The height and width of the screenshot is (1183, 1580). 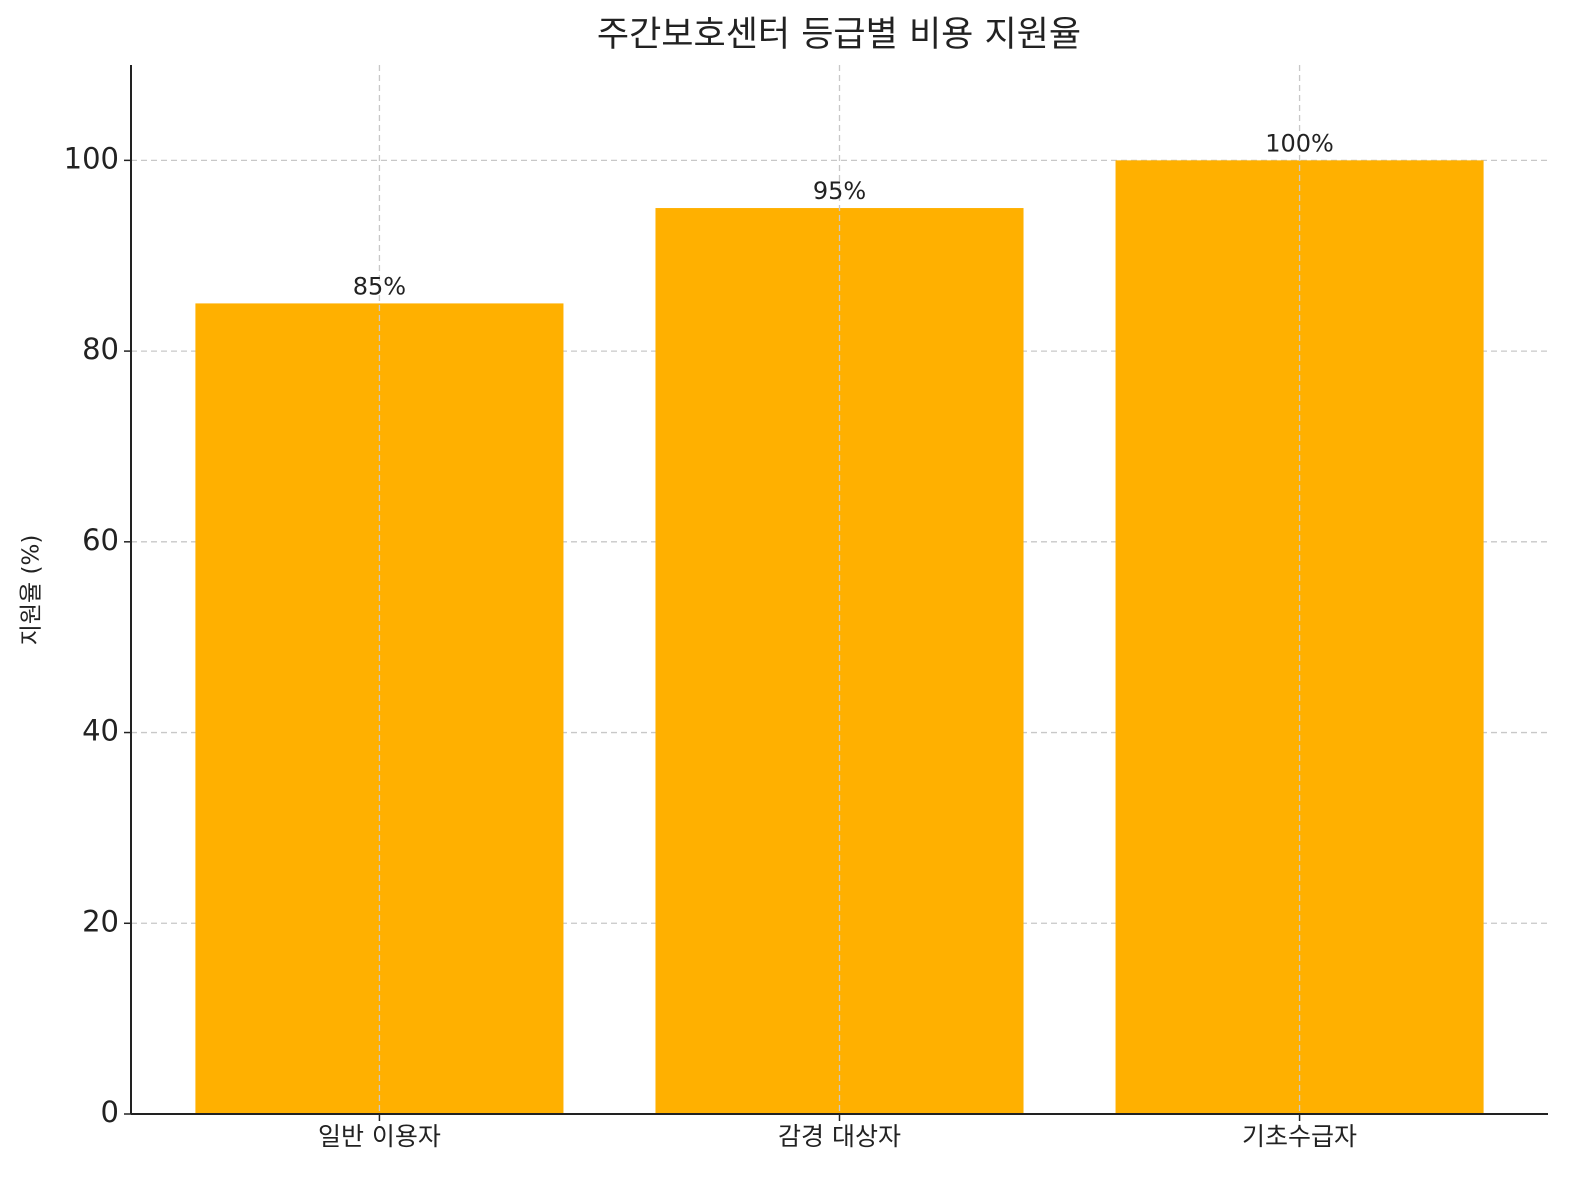 What do you see at coordinates (379, 286) in the screenshot?
I see `value-label: 85%` at bounding box center [379, 286].